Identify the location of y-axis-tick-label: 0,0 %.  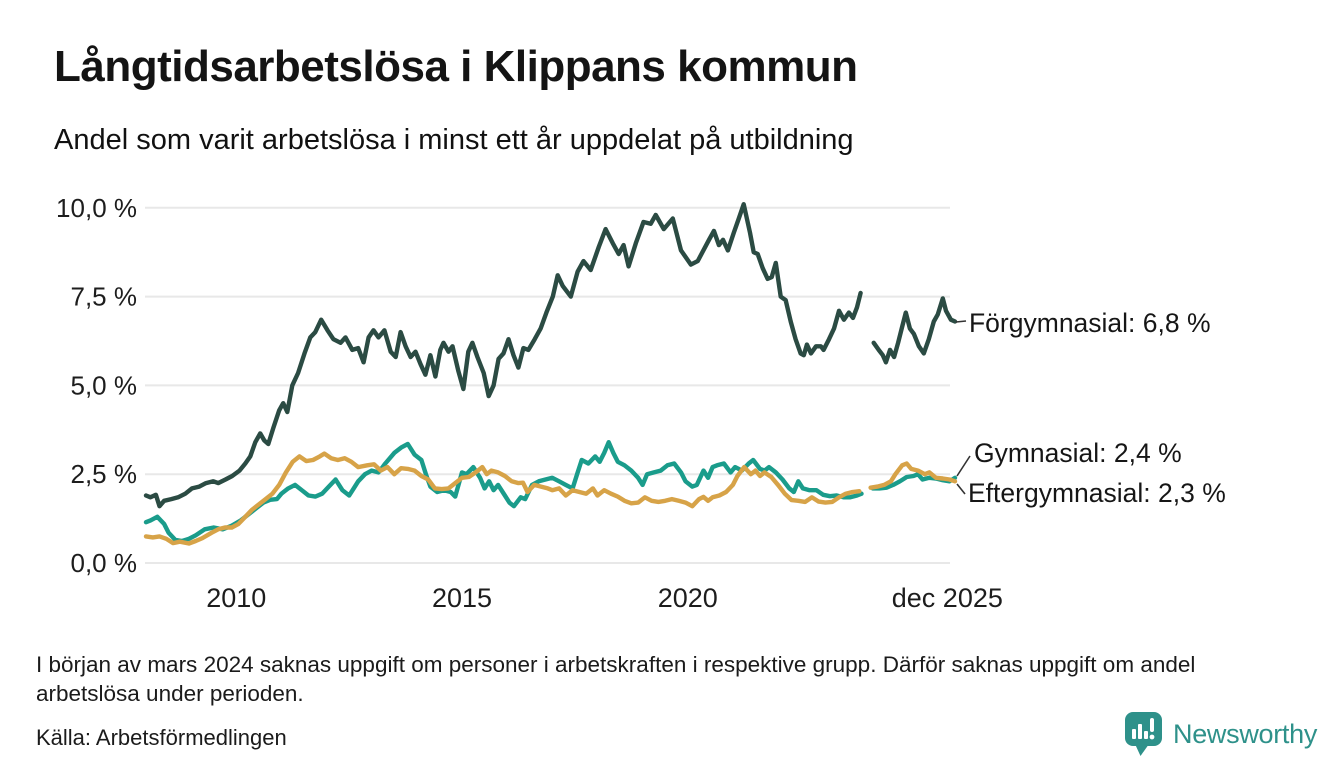
(104, 563).